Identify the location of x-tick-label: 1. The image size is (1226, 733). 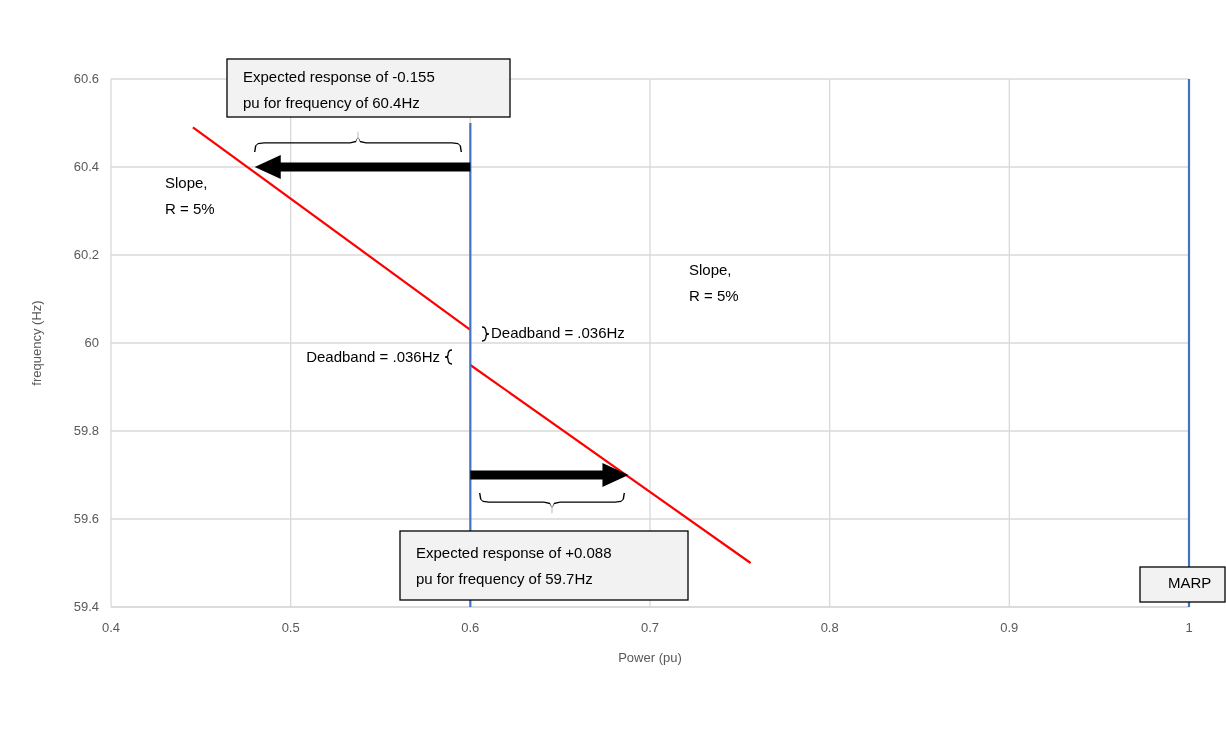
(1189, 627).